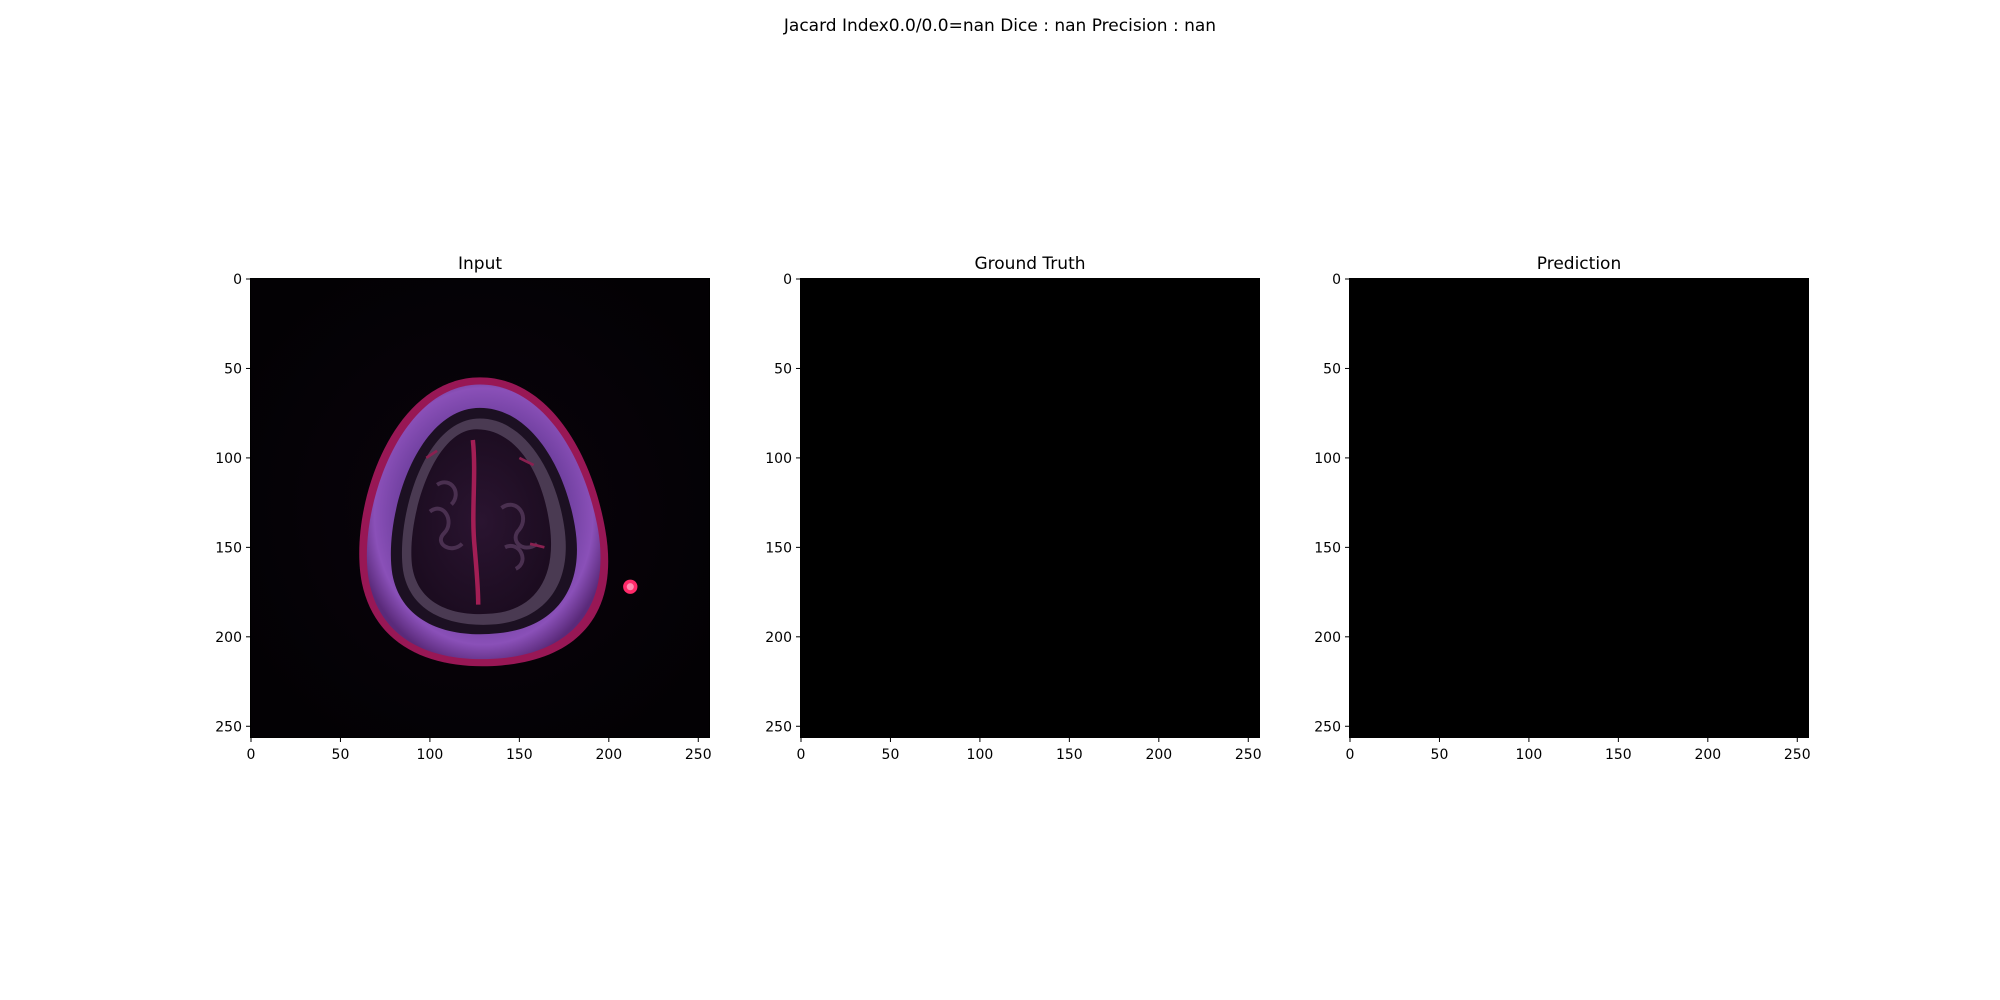  I want to click on prediction-y-tick-label-0: 0, so click(1336, 280).